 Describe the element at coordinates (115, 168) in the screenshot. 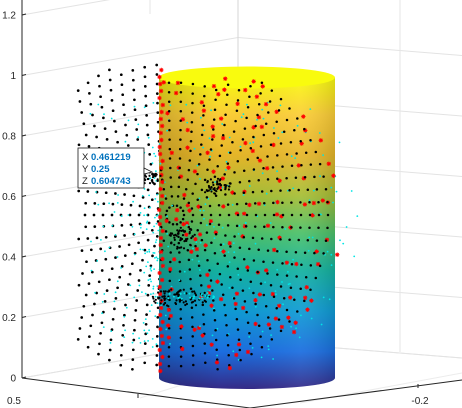

I see `datatip: X 0.461219 Y 0.25 Z 0.604743` at that location.